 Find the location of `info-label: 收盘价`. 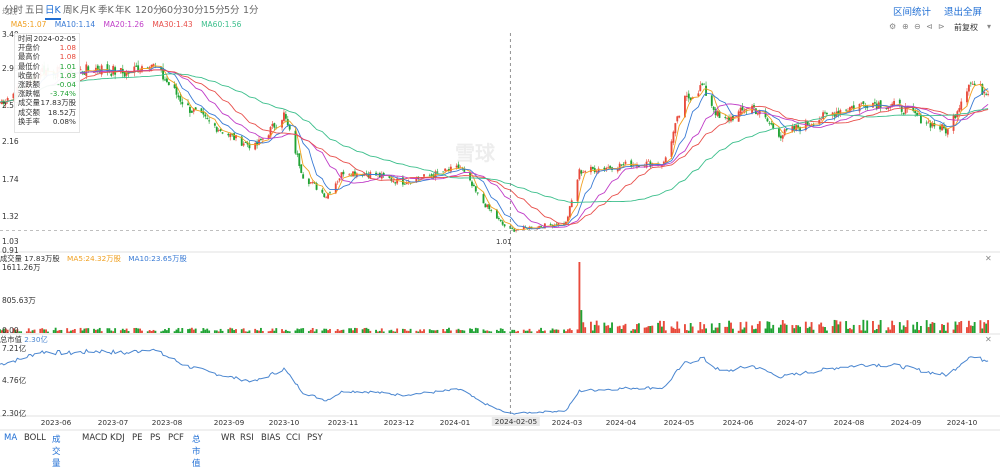

info-label: 收盘价 is located at coordinates (29, 75).